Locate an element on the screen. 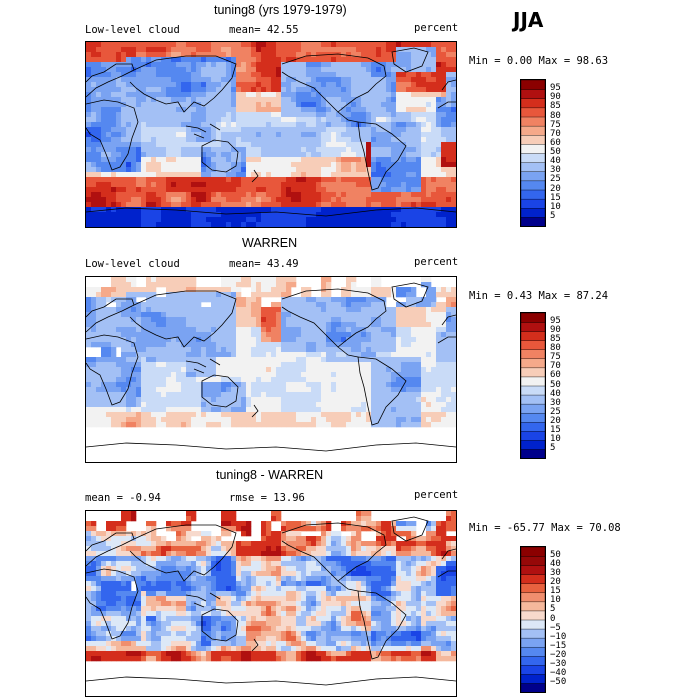 This screenshot has width=700, height=700. colorbar-tick-label: 40 is located at coordinates (555, 393).